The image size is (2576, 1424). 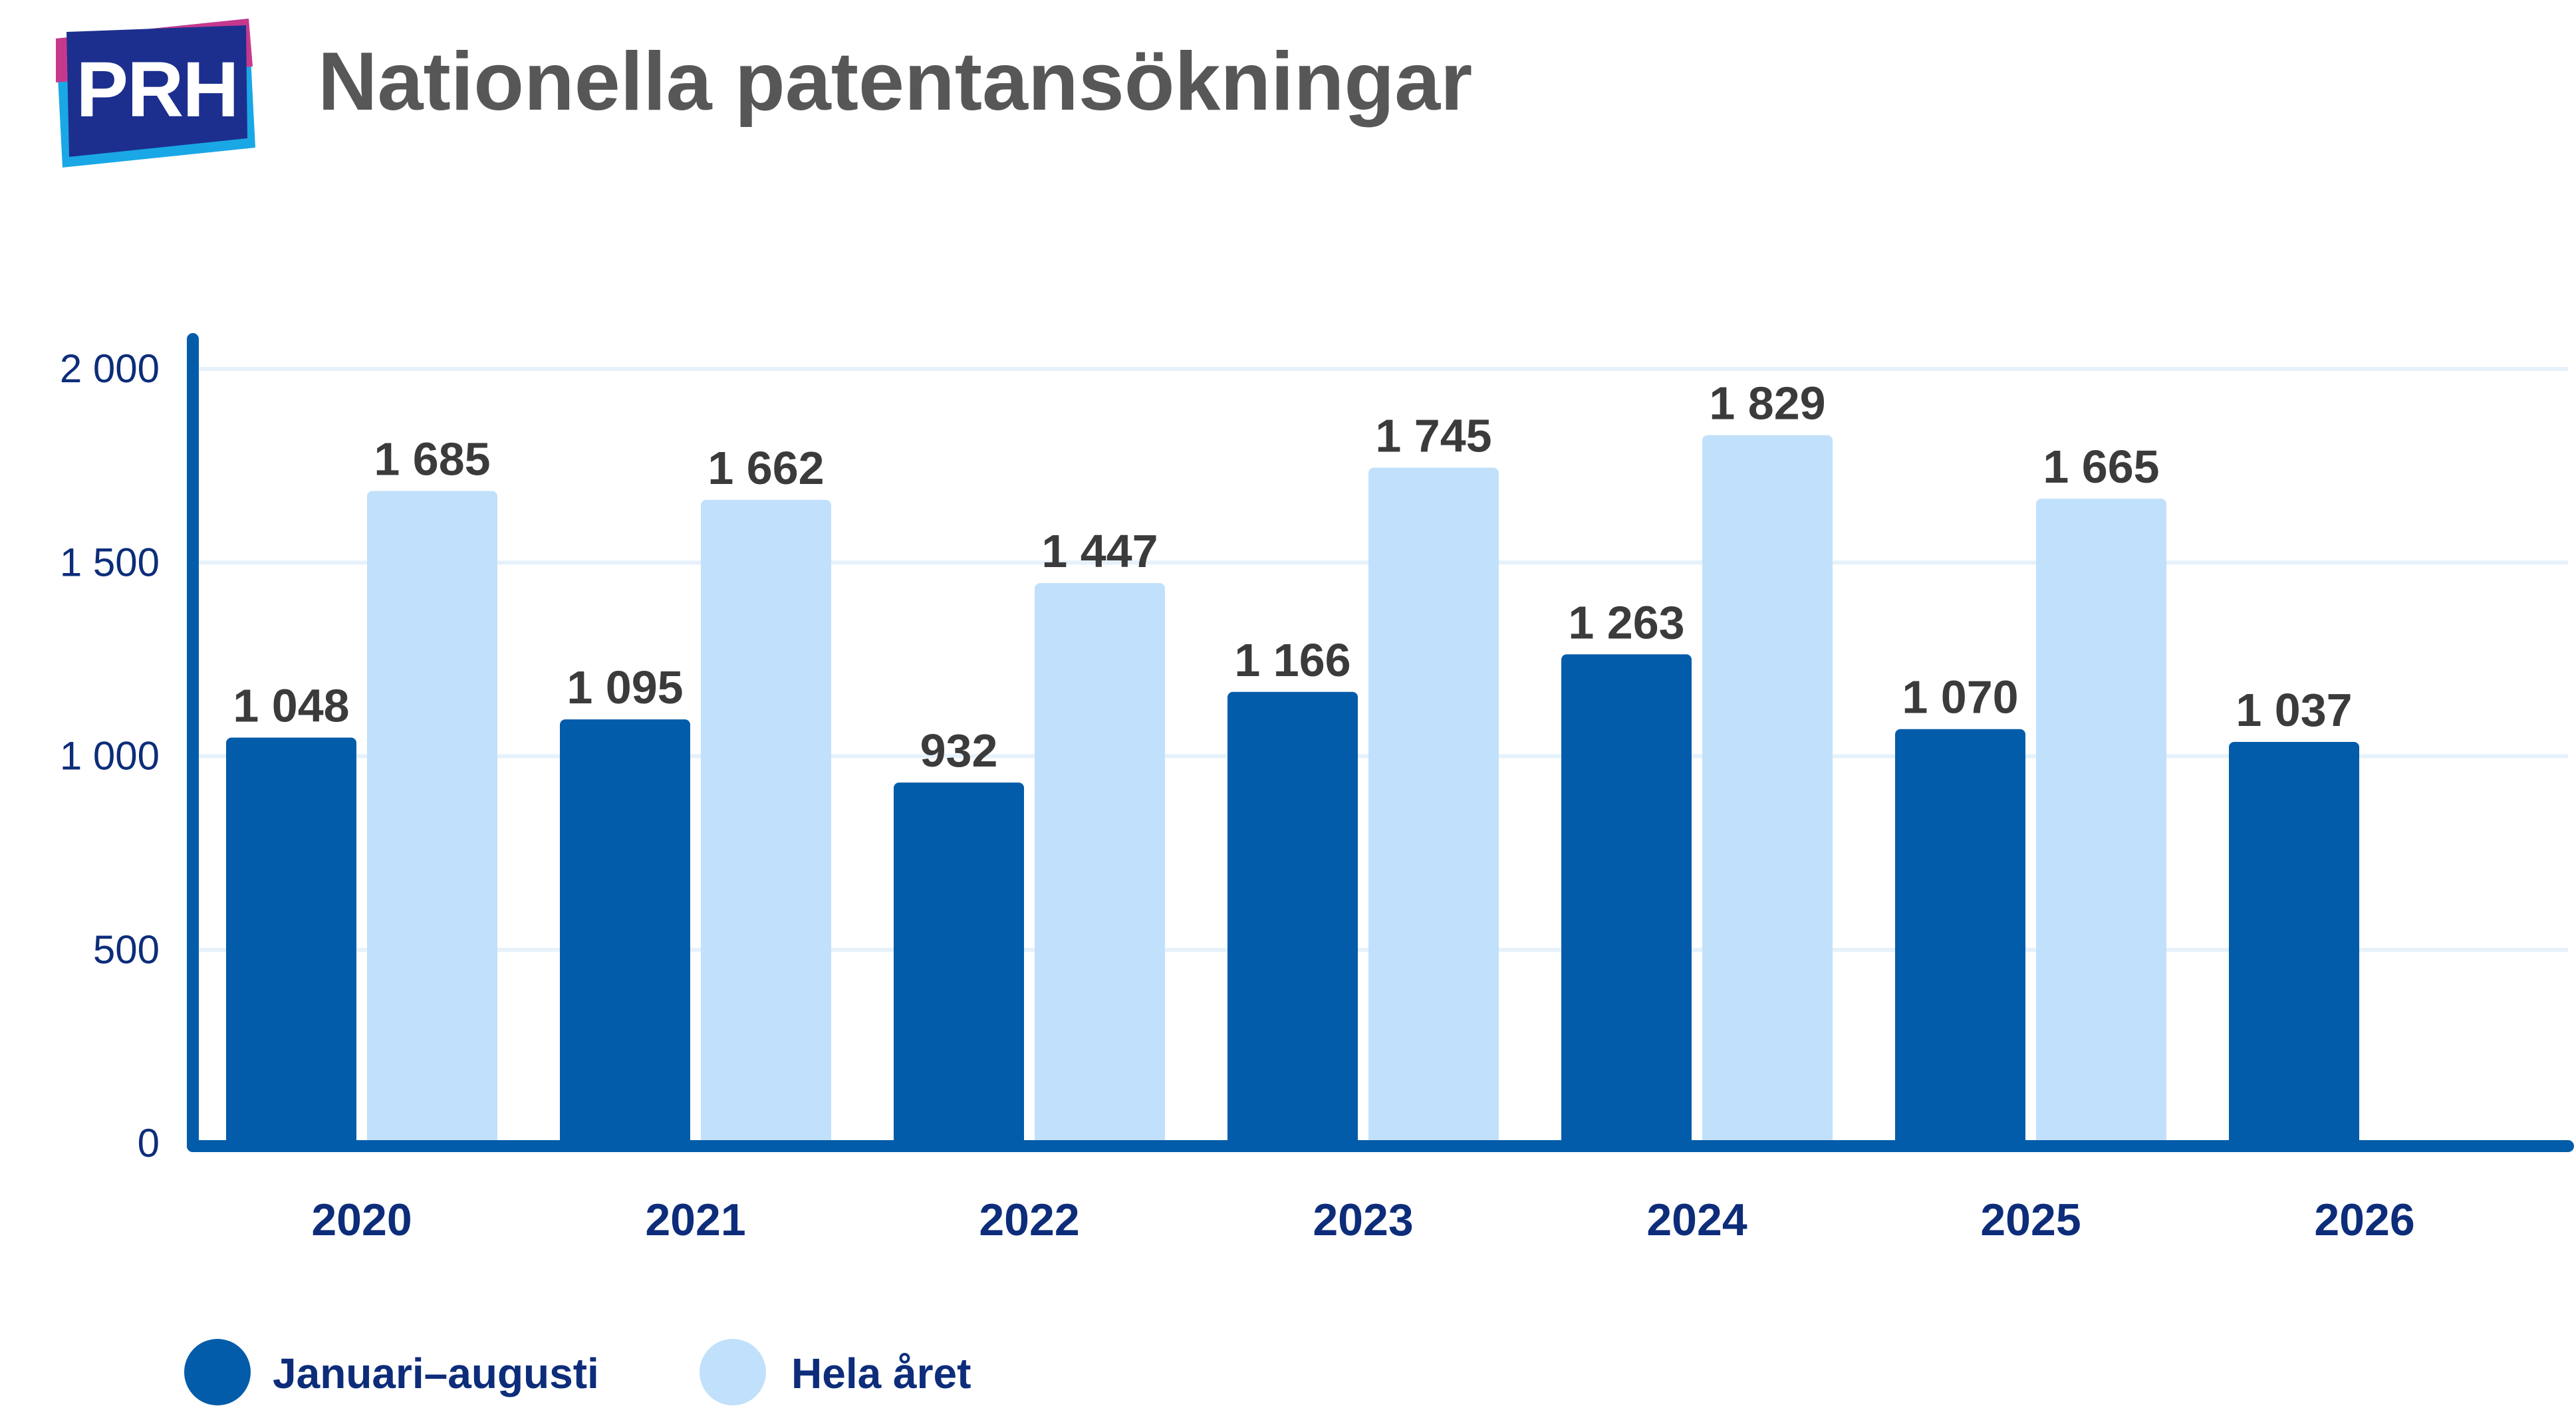 I want to click on data-label: 1 829, so click(x=1767, y=403).